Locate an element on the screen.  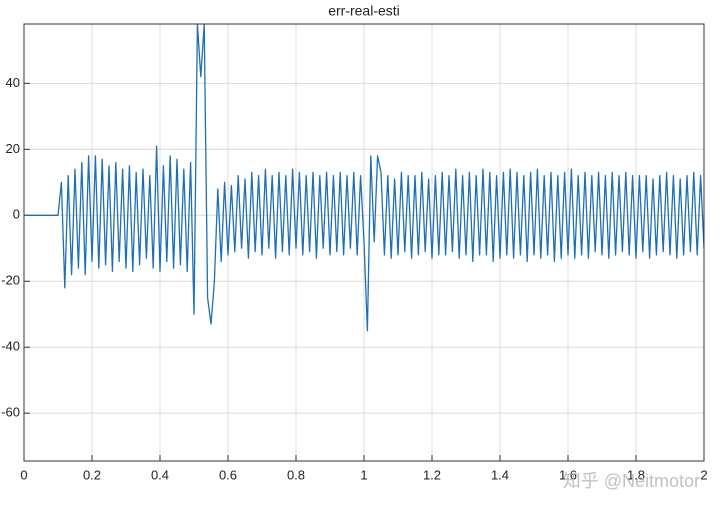
x-tick-label: 1.4 is located at coordinates (500, 474).